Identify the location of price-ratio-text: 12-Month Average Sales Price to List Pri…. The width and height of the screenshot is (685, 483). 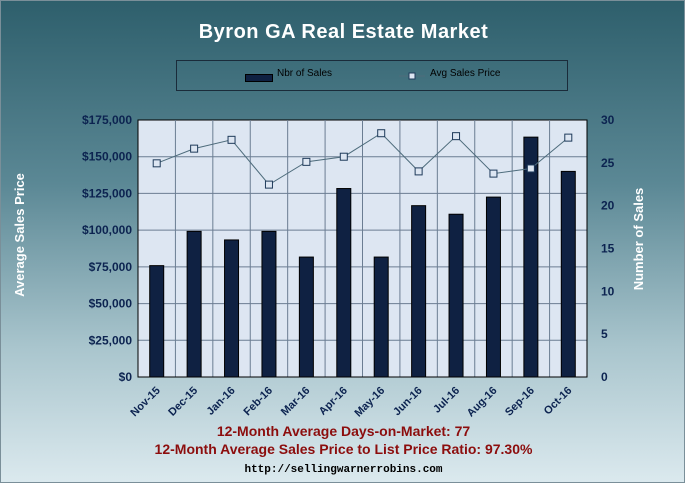
(343, 449).